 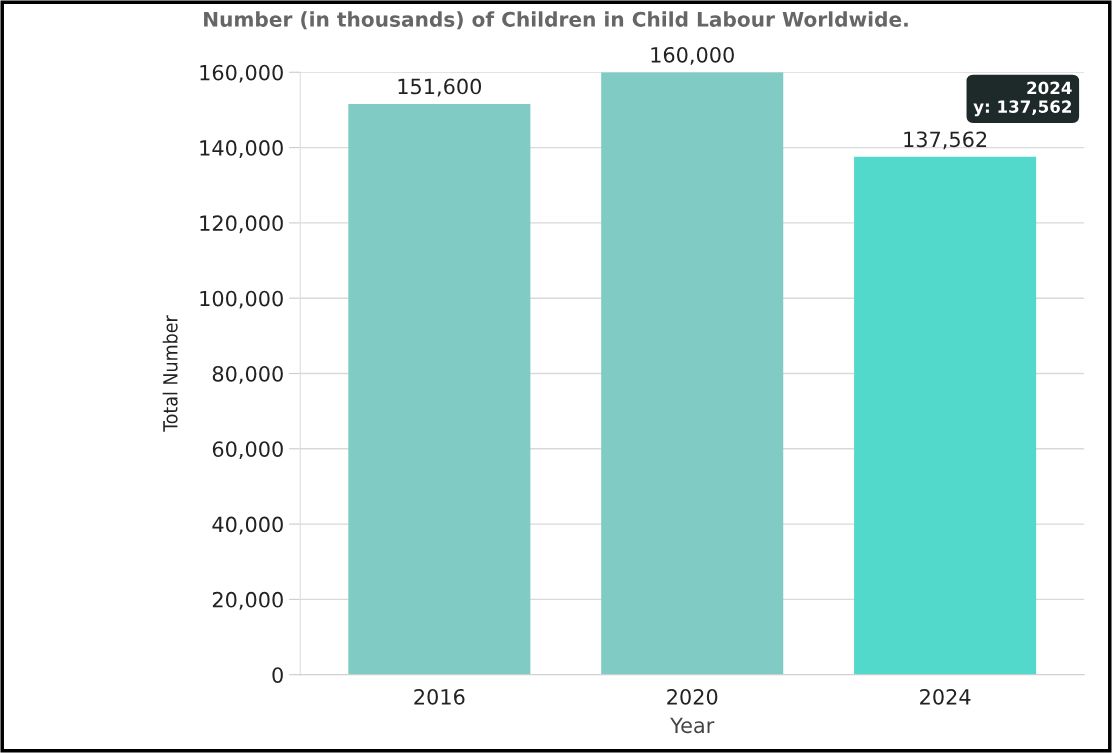 What do you see at coordinates (277, 675) in the screenshot?
I see `y-tick-label: 0` at bounding box center [277, 675].